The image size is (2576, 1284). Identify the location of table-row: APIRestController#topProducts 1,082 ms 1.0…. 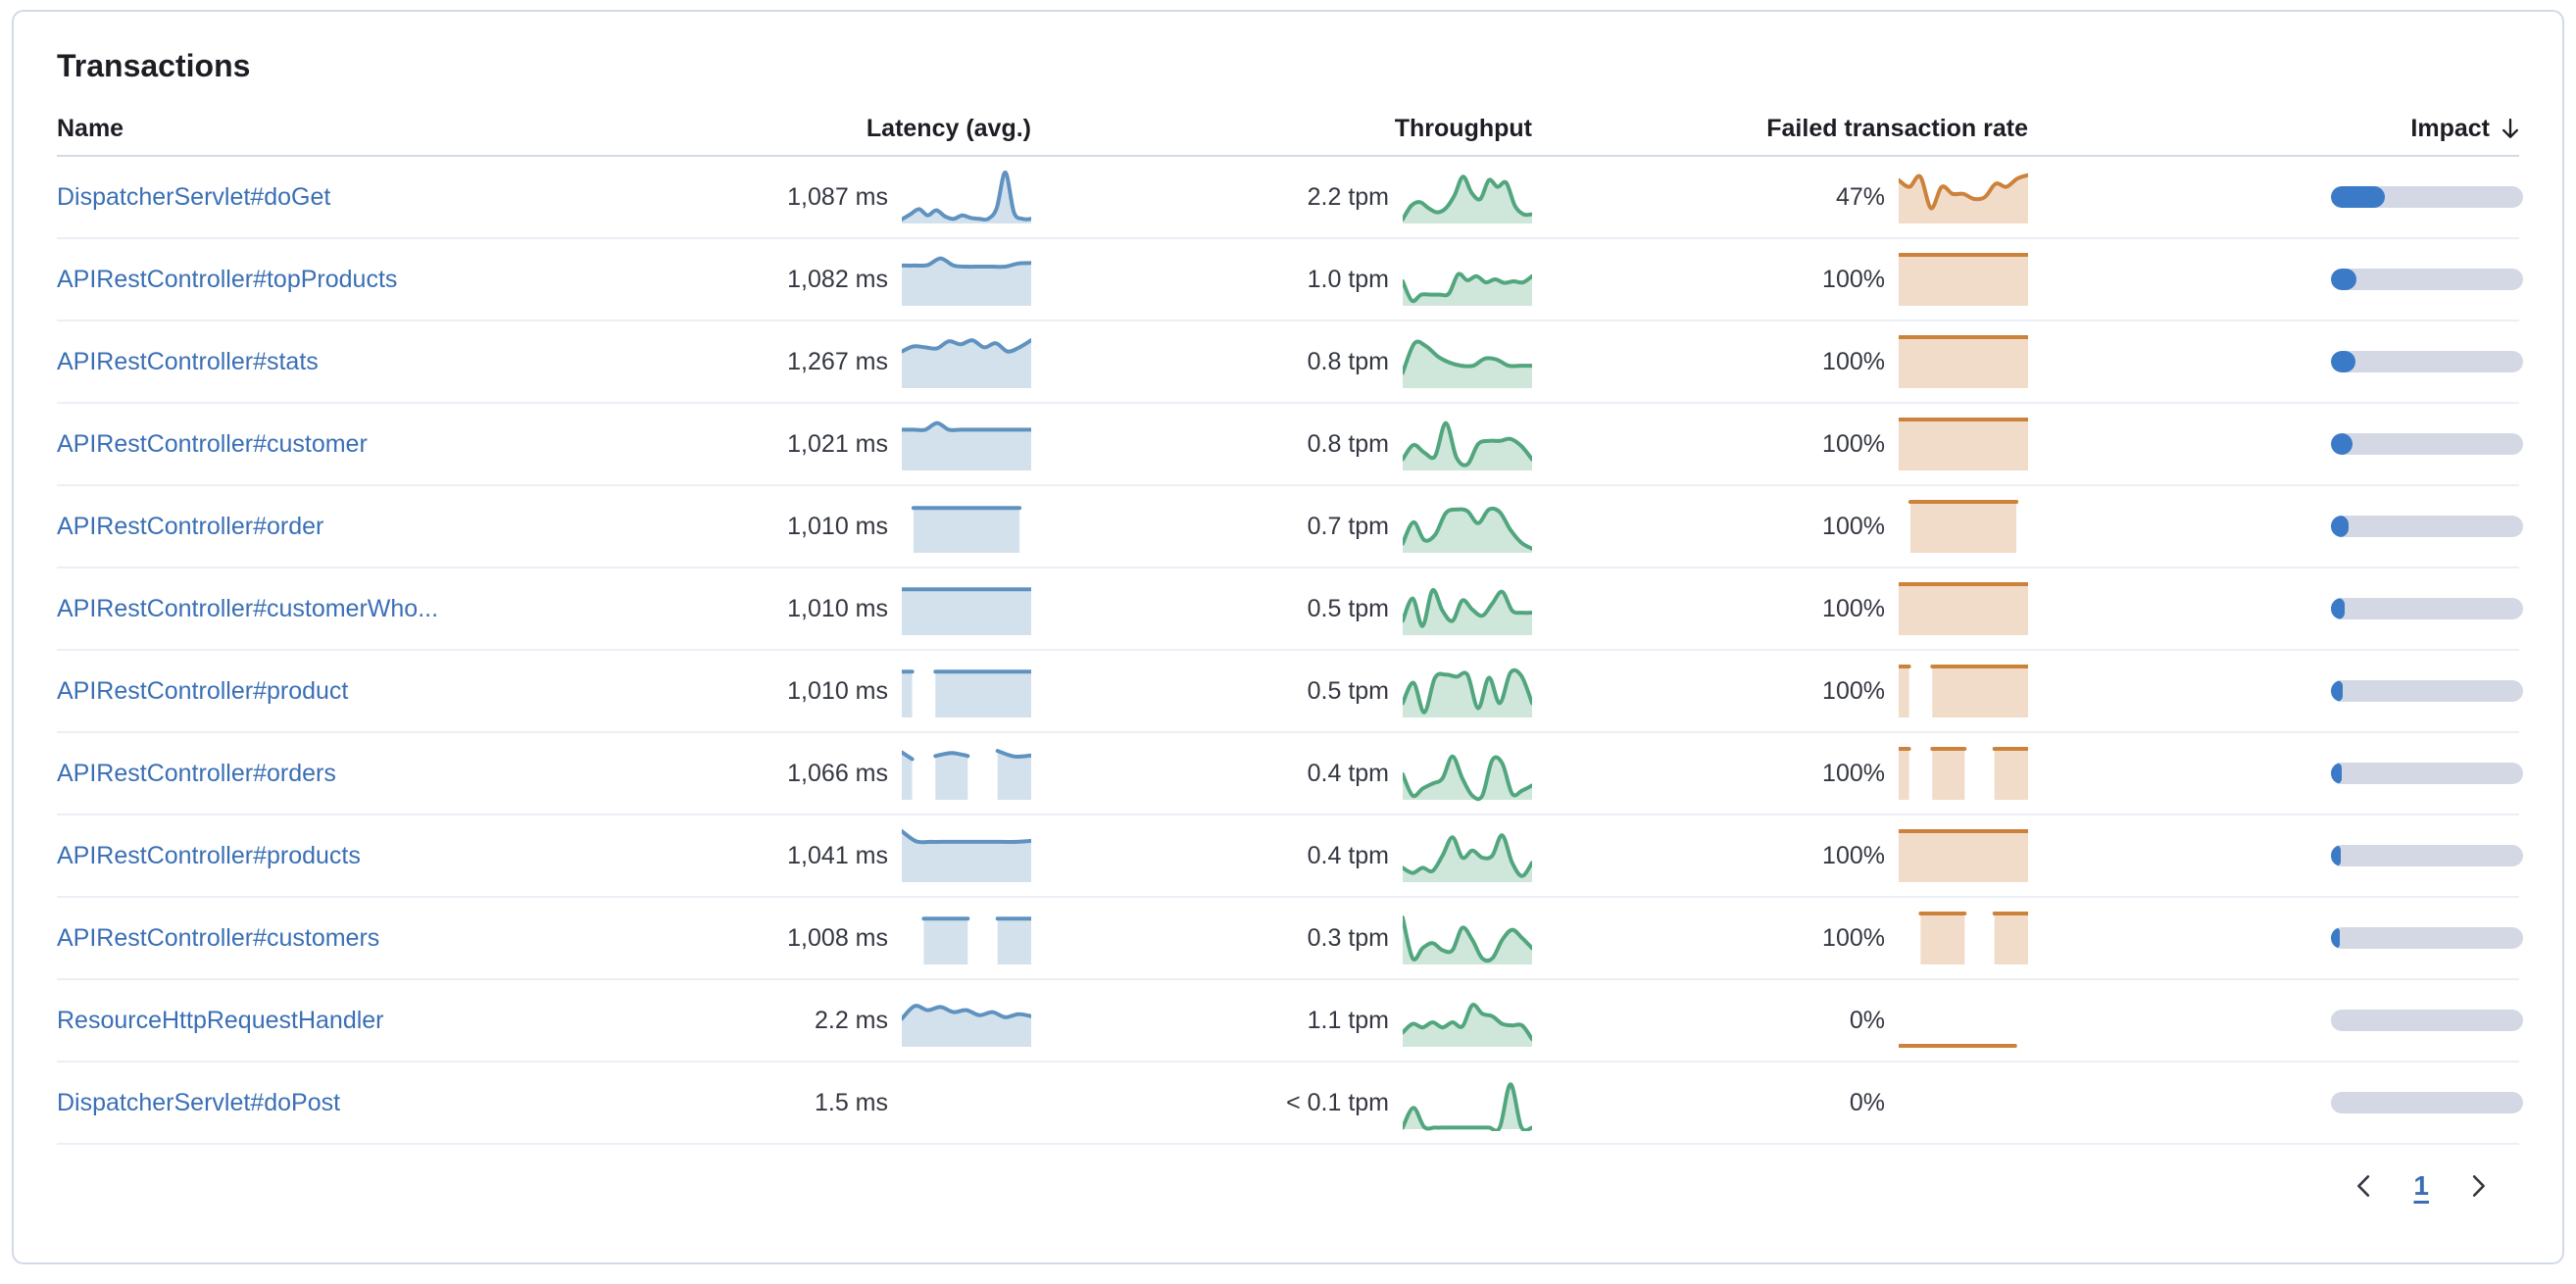
(1290, 280).